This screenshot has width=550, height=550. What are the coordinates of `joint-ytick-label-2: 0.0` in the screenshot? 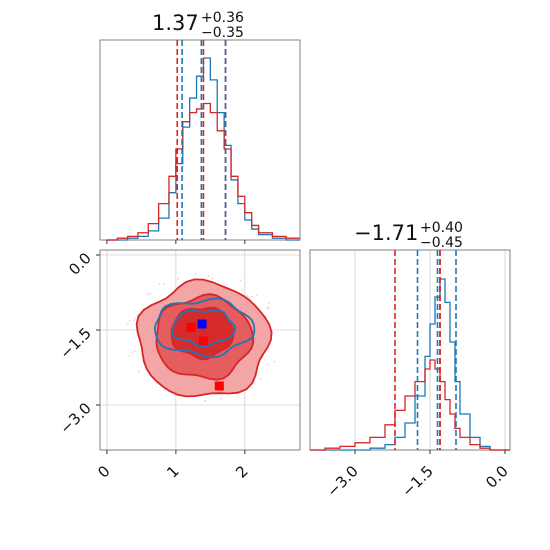 It's located at (80, 264).